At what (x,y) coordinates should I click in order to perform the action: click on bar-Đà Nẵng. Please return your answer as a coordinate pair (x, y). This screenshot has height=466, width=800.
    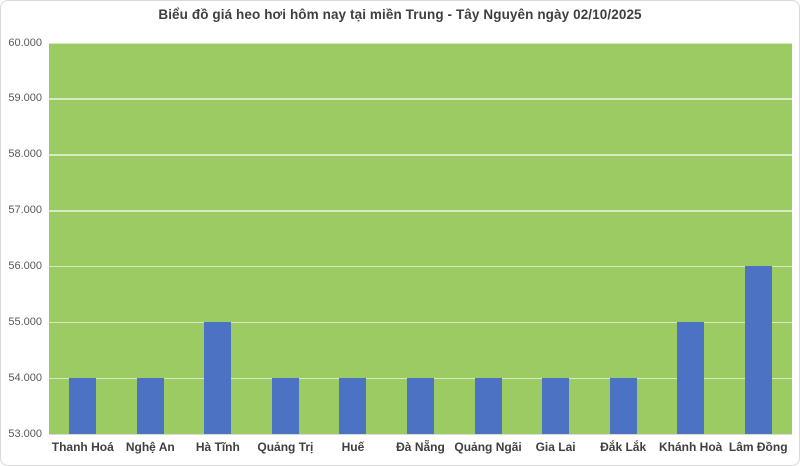
    Looking at the image, I should click on (420, 406).